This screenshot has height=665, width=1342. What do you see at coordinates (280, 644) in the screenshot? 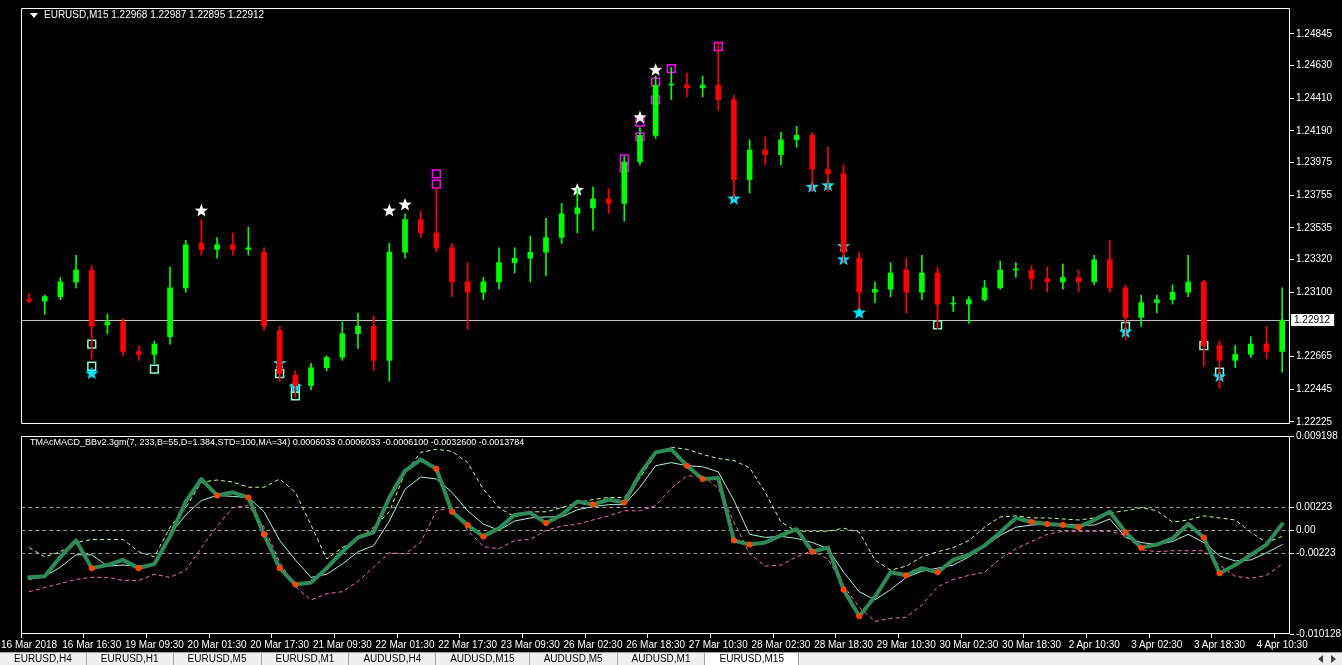
I see `x-tick-label: 20 Mar 17:30` at bounding box center [280, 644].